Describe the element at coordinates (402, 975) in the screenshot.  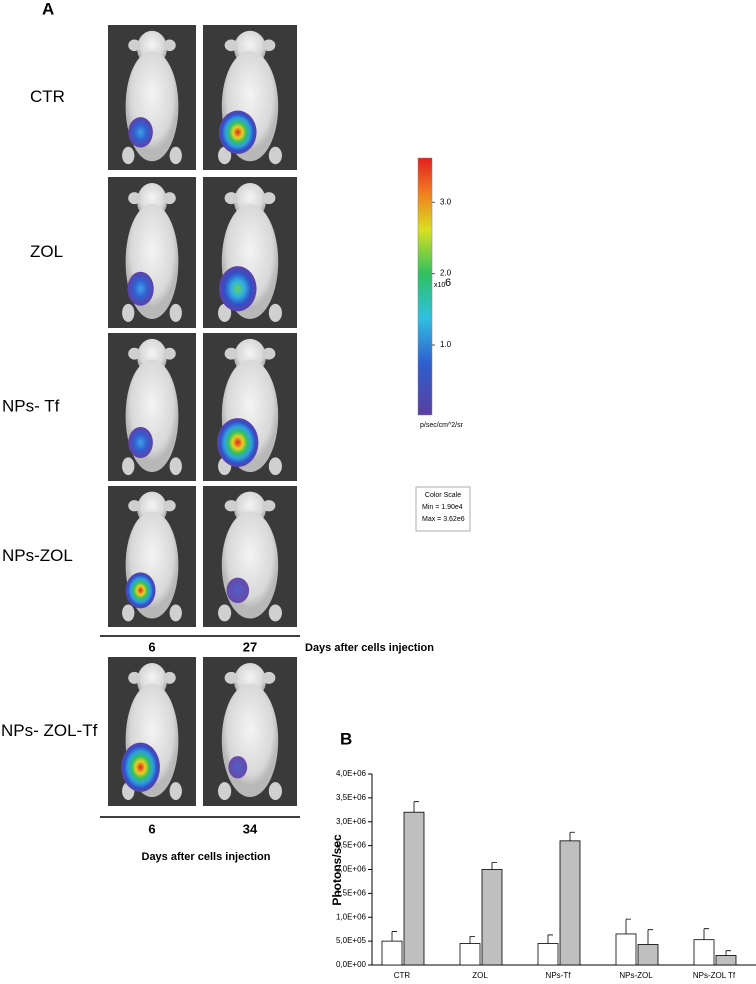
I see `x-tick-label: CTR` at that location.